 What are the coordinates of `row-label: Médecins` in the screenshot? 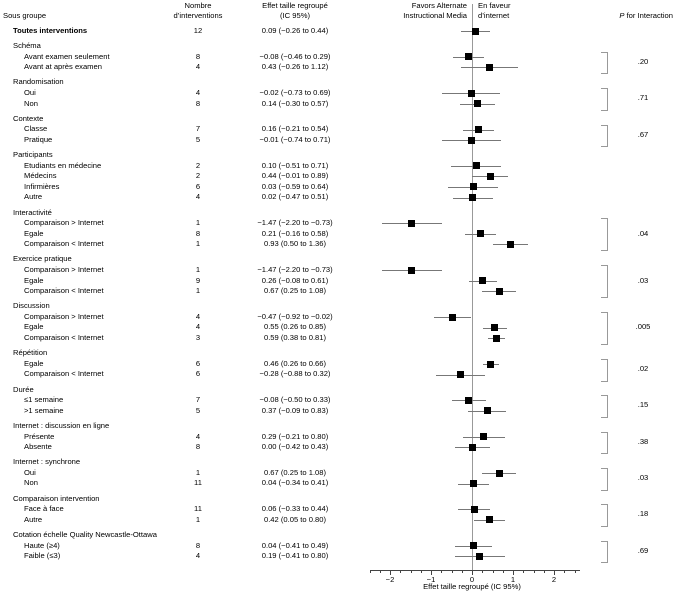 It's located at (40, 176).